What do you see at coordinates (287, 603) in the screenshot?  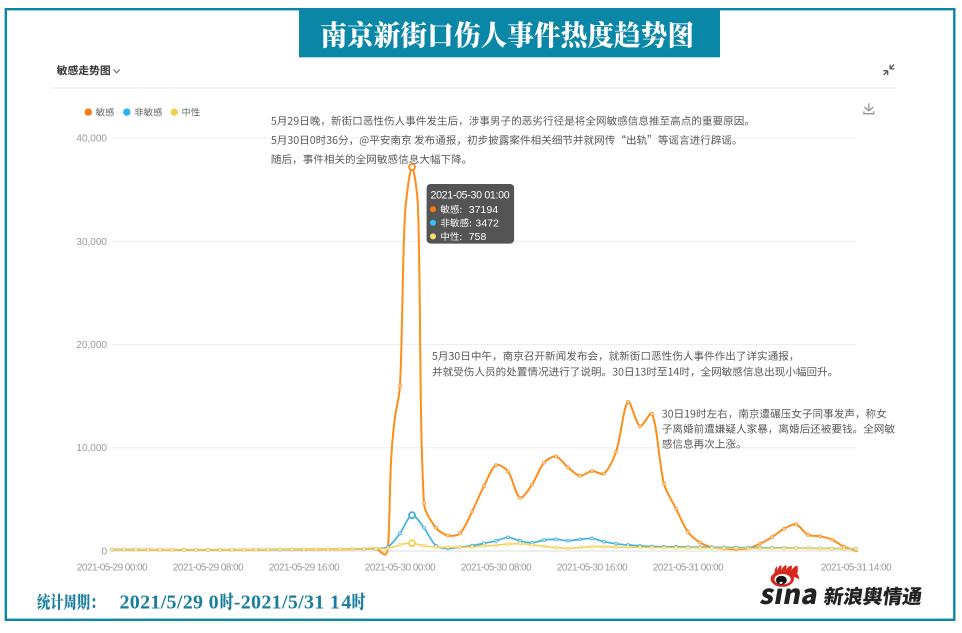 I see `svg-text: -2021/5/31 1` at bounding box center [287, 603].